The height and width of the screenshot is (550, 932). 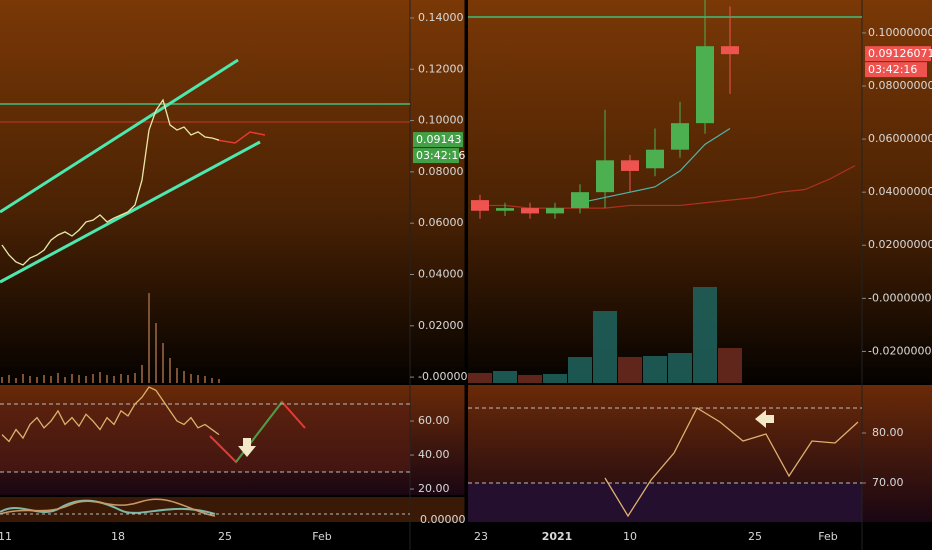 What do you see at coordinates (441, 171) in the screenshot?
I see `y-tick-label: 0.08000` at bounding box center [441, 171].